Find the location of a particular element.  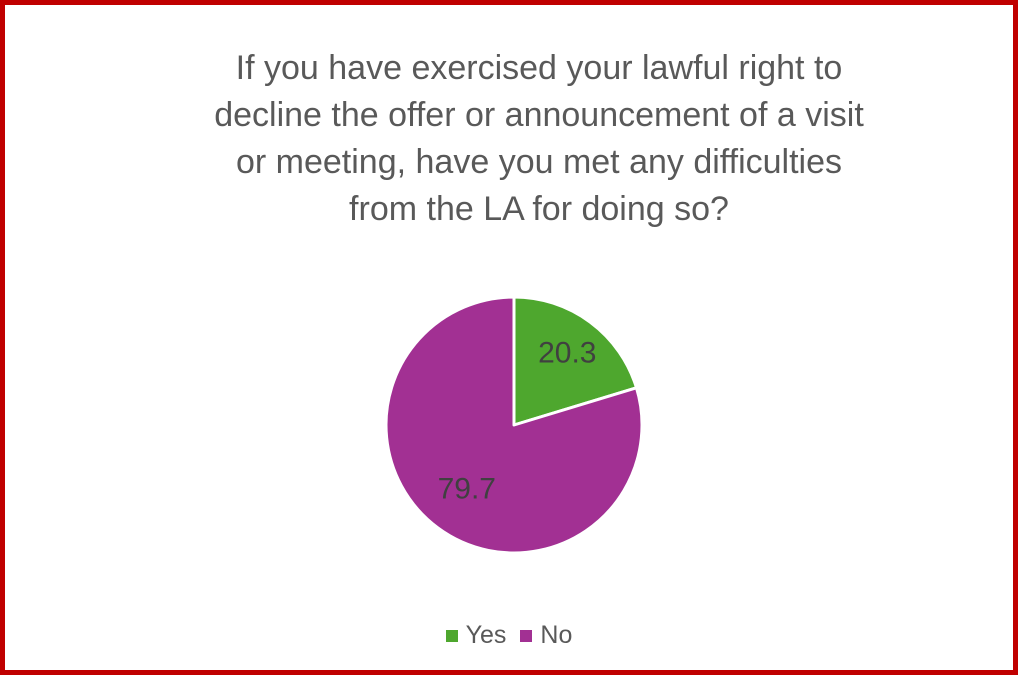

legend-label-yes: Yes is located at coordinates (486, 635).